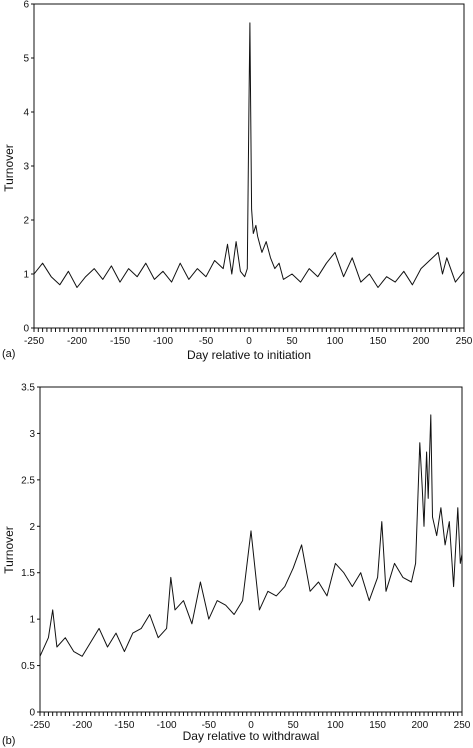 The width and height of the screenshot is (473, 748). Describe the element at coordinates (251, 736) in the screenshot. I see `x-axis-label-b: Day relative to withdrawal` at that location.